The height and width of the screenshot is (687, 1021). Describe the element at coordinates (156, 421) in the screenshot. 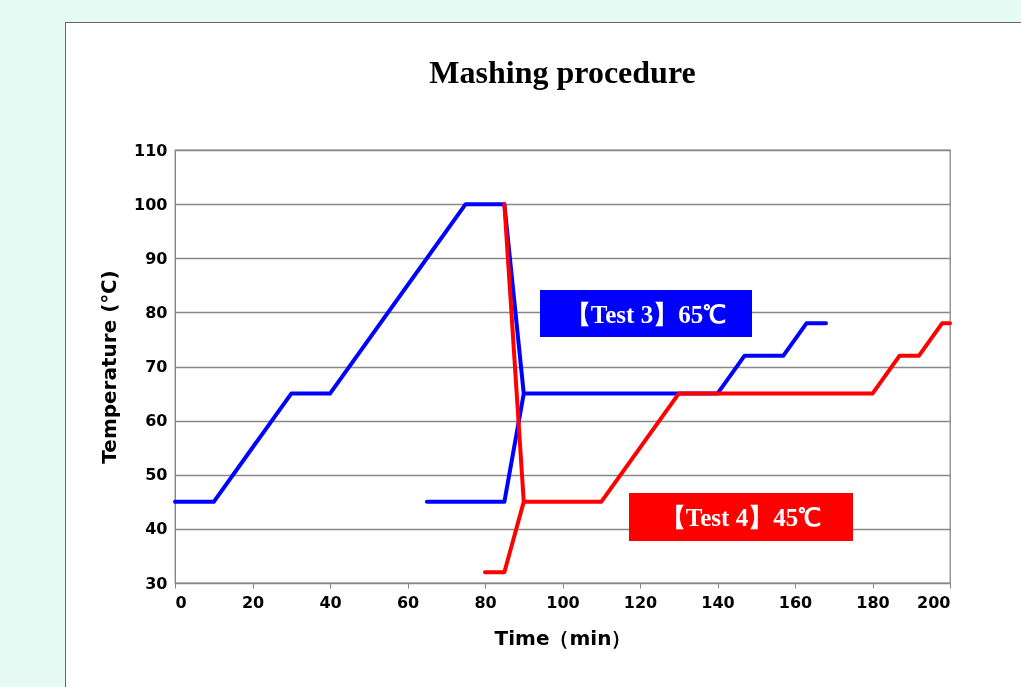

I see `y-tick-label: 60` at that location.